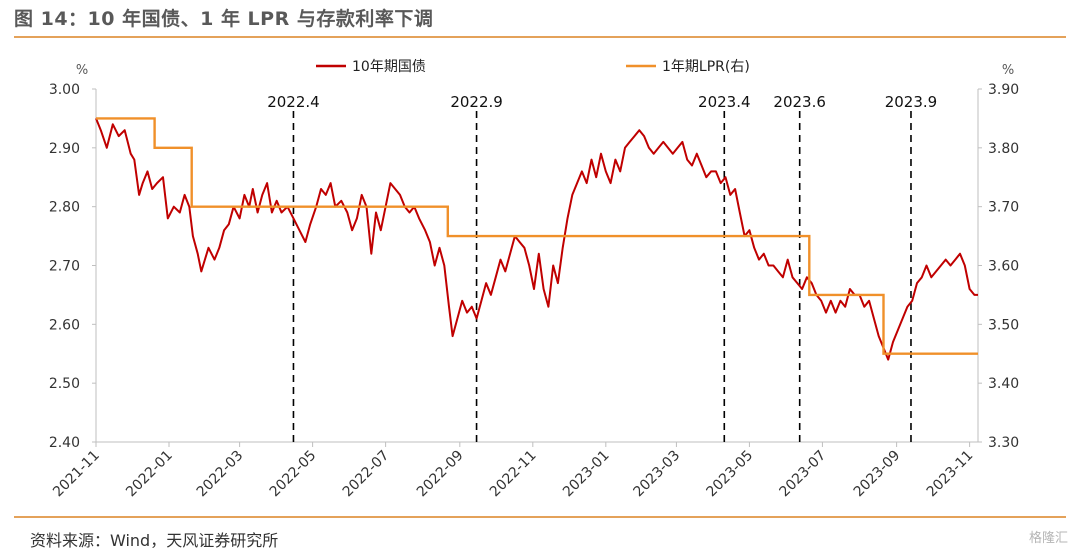 This screenshot has height=552, width=1080. What do you see at coordinates (64, 267) in the screenshot?
I see `y-left-tick-label: 2.70` at bounding box center [64, 267].